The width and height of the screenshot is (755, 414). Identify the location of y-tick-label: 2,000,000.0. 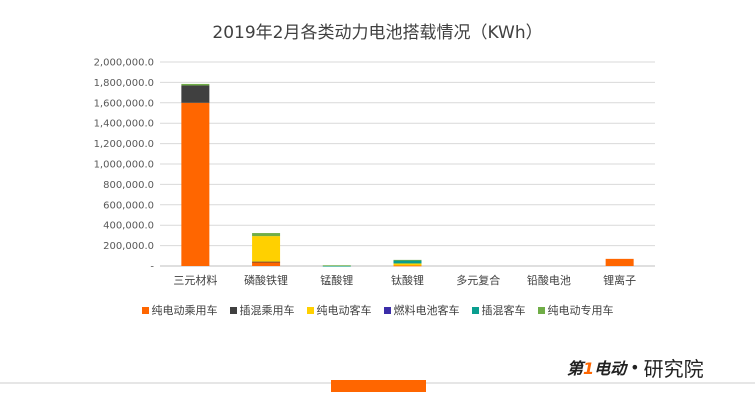
(124, 63).